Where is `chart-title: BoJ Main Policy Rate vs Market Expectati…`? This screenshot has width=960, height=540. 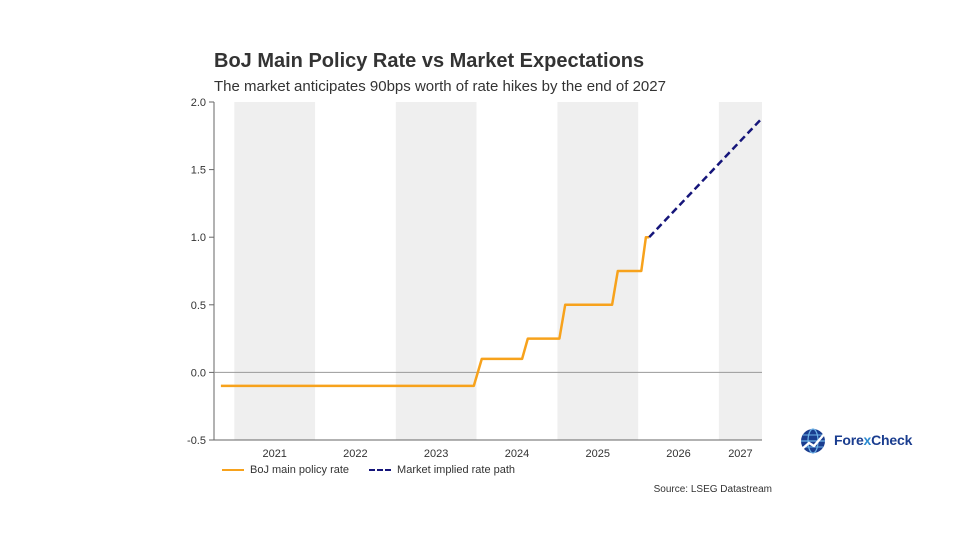
chart-title: BoJ Main Policy Rate vs Market Expectati… is located at coordinates (429, 61).